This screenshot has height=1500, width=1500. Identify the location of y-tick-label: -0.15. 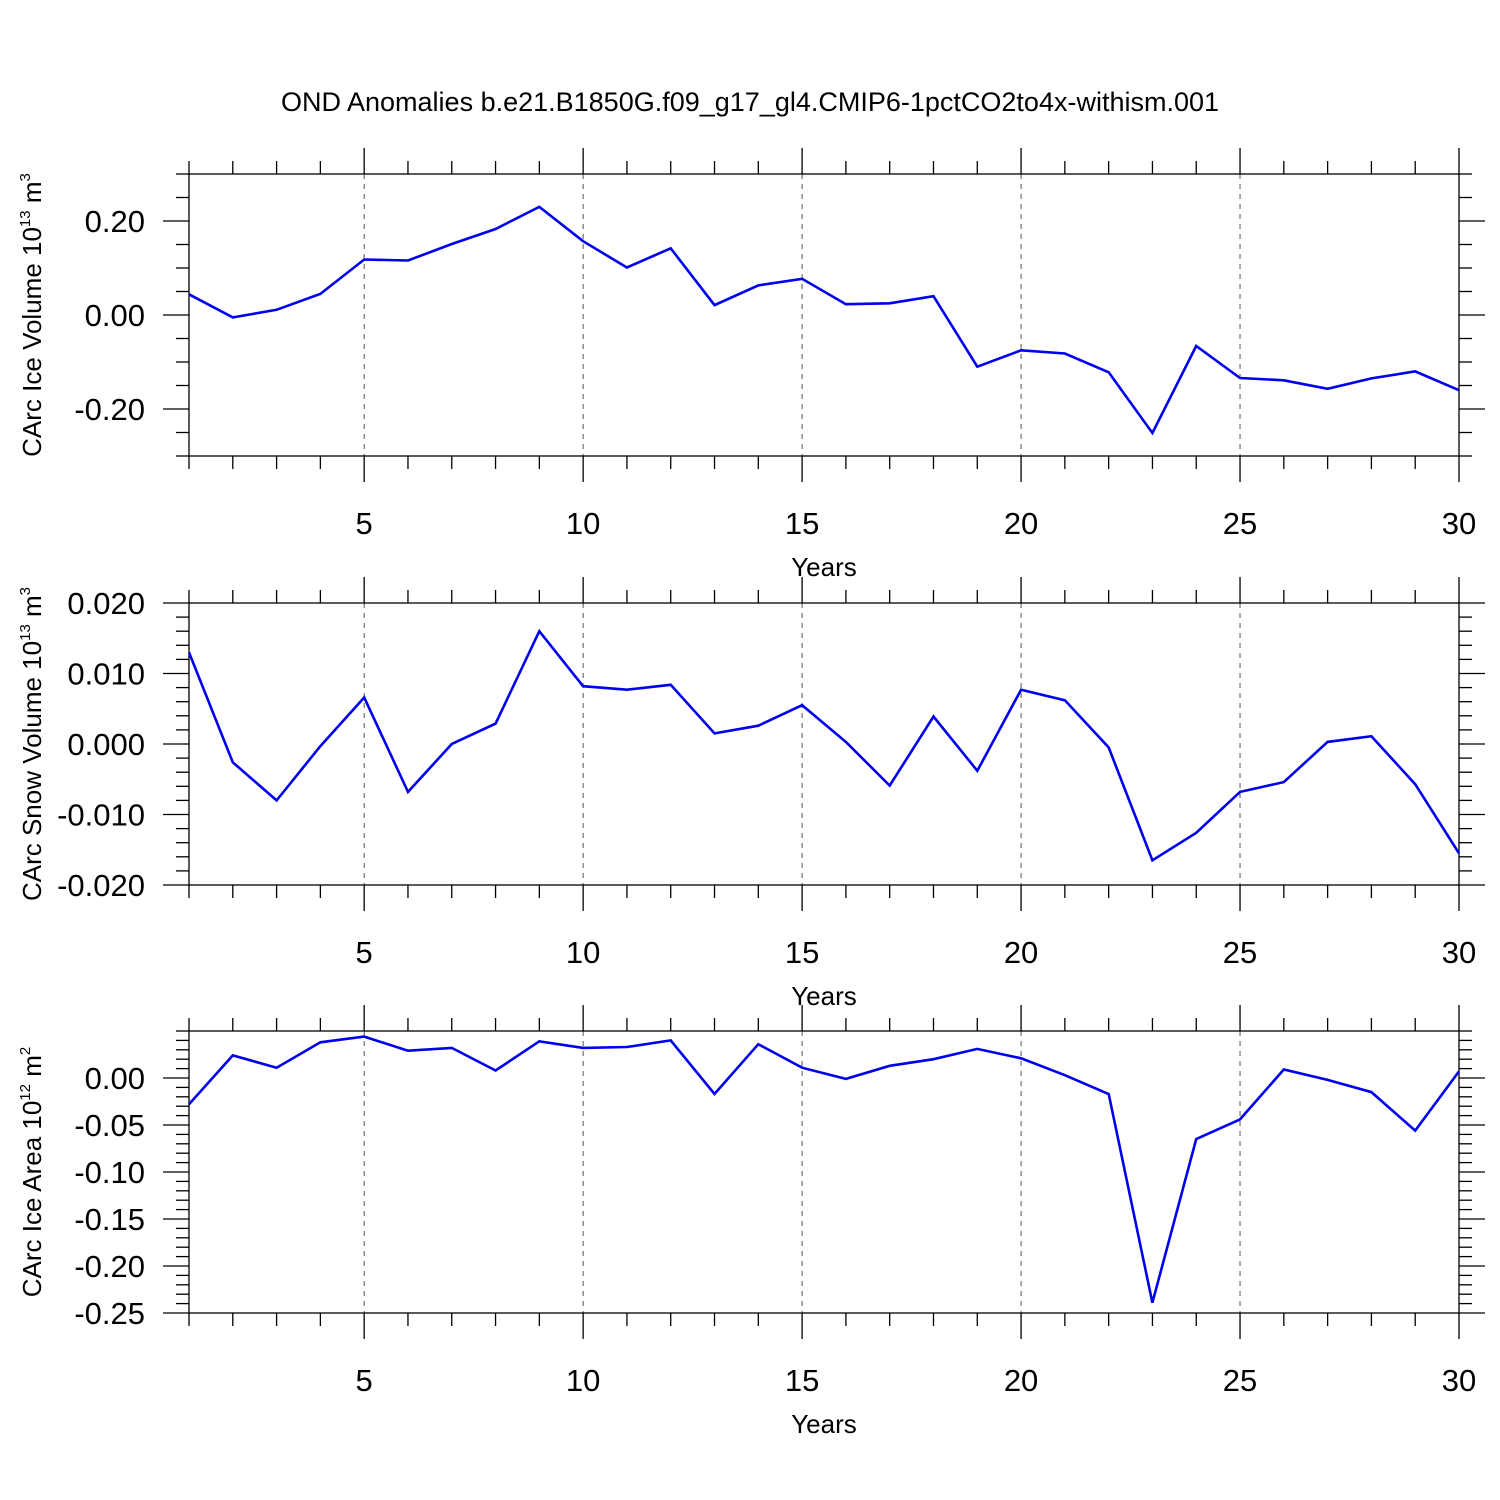
(109, 1219).